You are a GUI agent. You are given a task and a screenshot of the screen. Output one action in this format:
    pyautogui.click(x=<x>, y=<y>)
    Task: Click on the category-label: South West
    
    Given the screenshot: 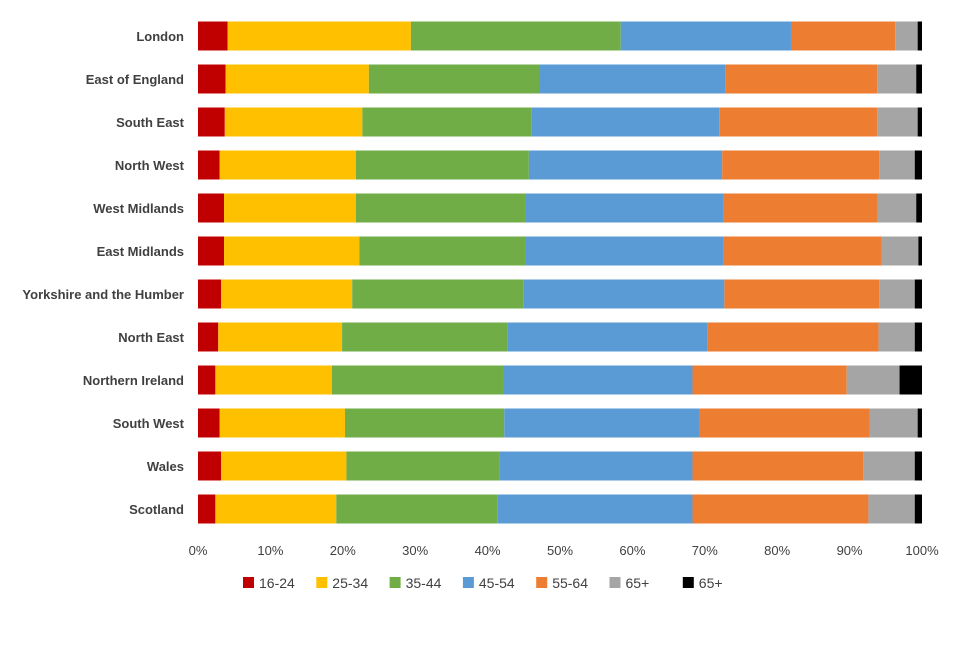 What is the action you would take?
    pyautogui.click(x=149, y=423)
    